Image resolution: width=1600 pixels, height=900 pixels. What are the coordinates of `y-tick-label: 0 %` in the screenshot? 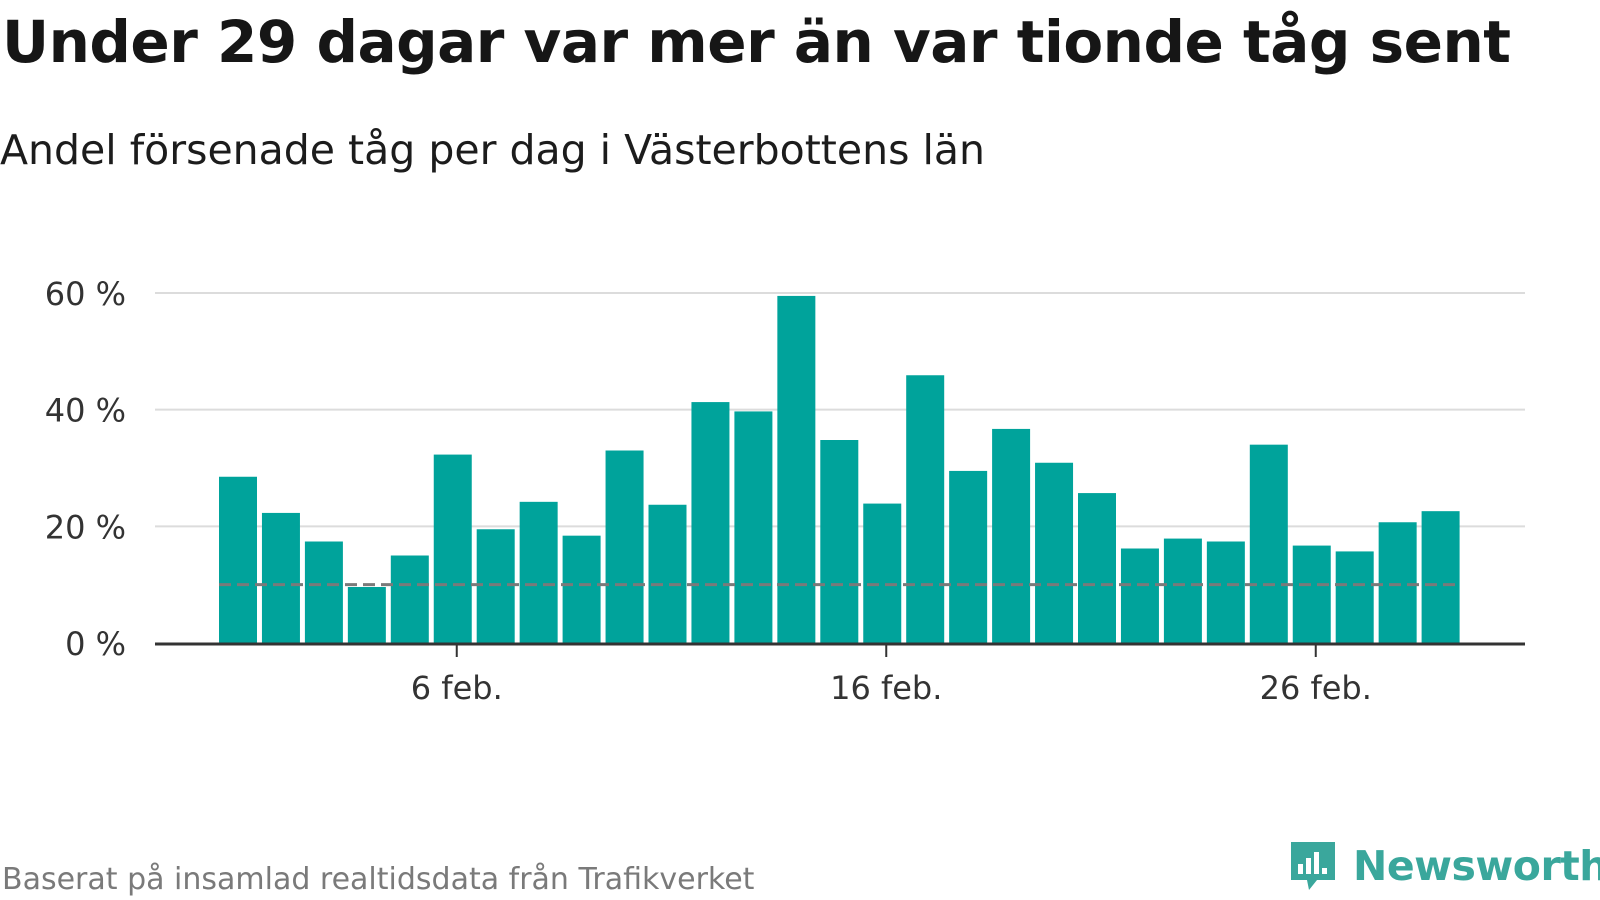 It's located at (95, 644).